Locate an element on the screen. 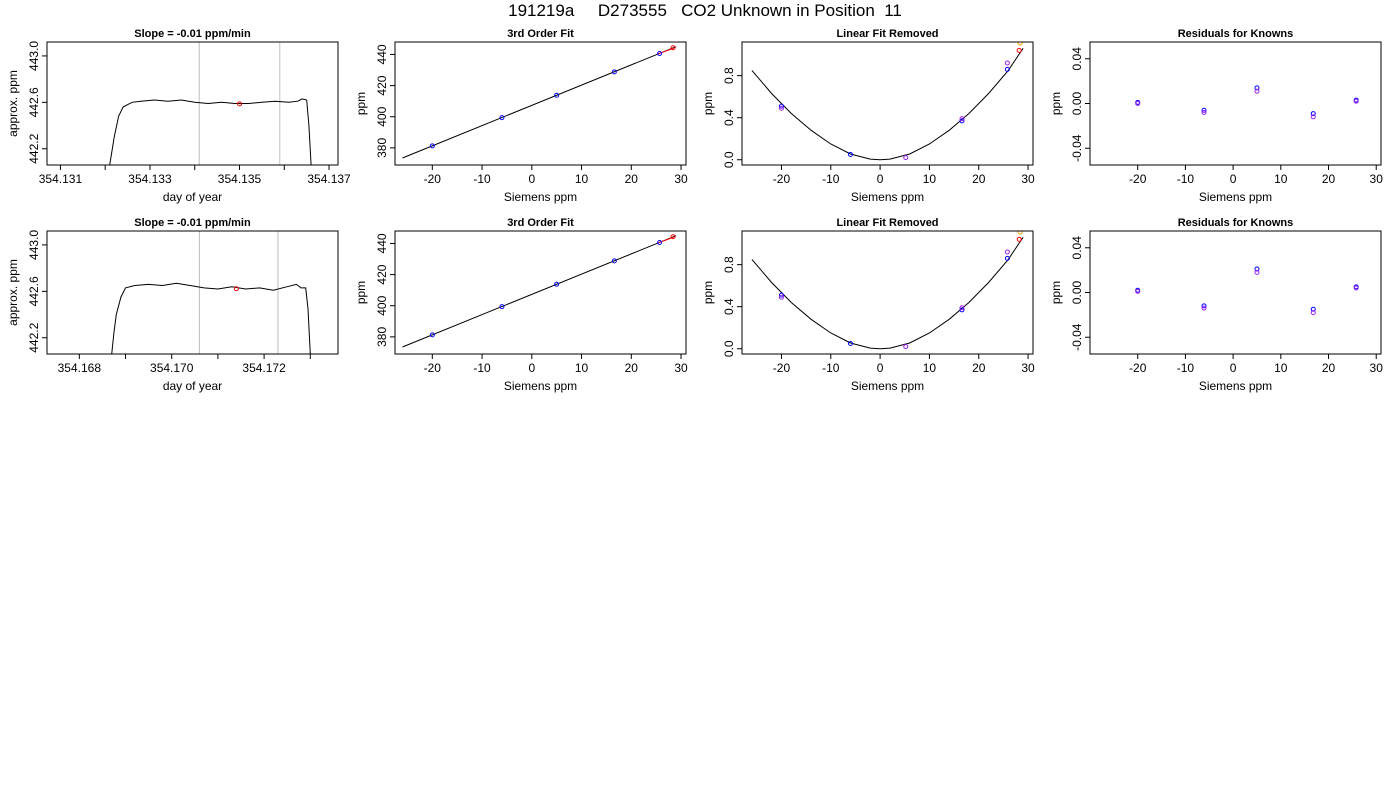 This screenshot has height=800, width=1400. mean-marker is located at coordinates (236, 289).